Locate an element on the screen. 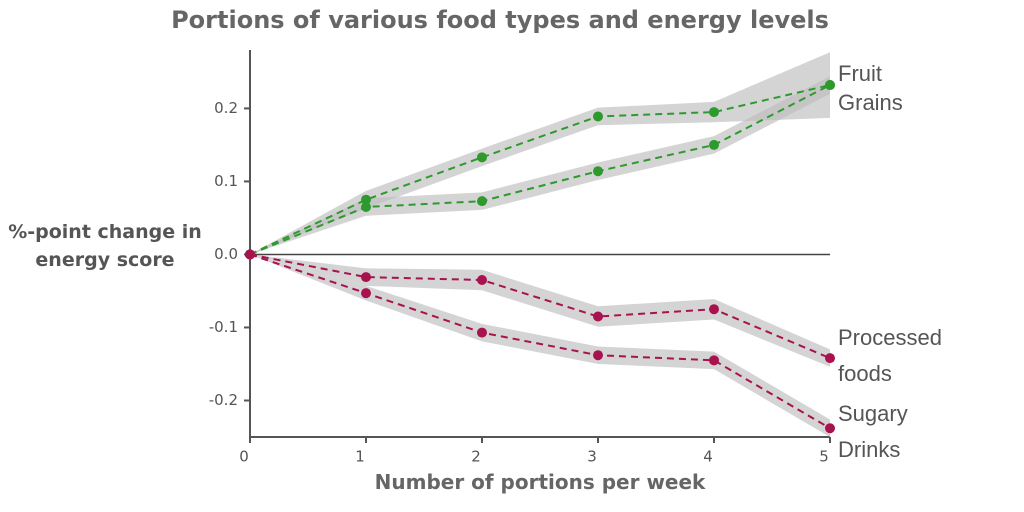  series-label: Grains is located at coordinates (870, 102).